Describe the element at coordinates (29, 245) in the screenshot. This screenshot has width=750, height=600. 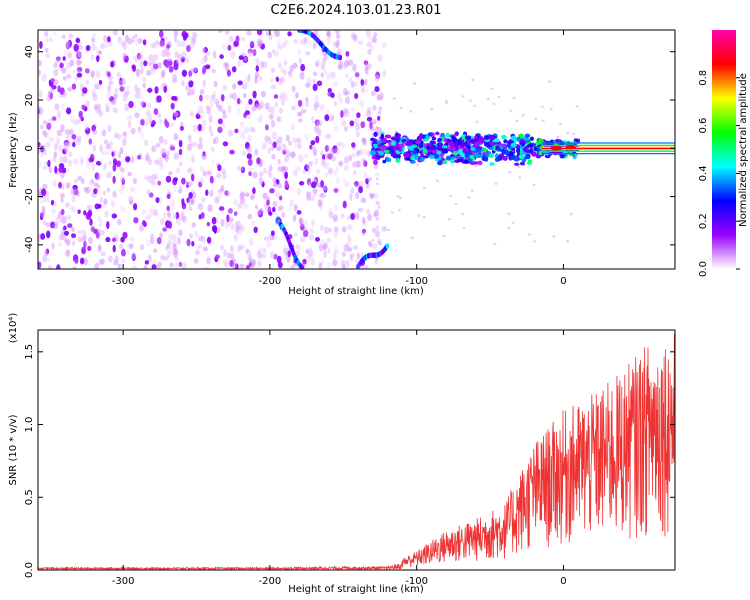
I see `heatmap-ytick-label: -40` at that location.